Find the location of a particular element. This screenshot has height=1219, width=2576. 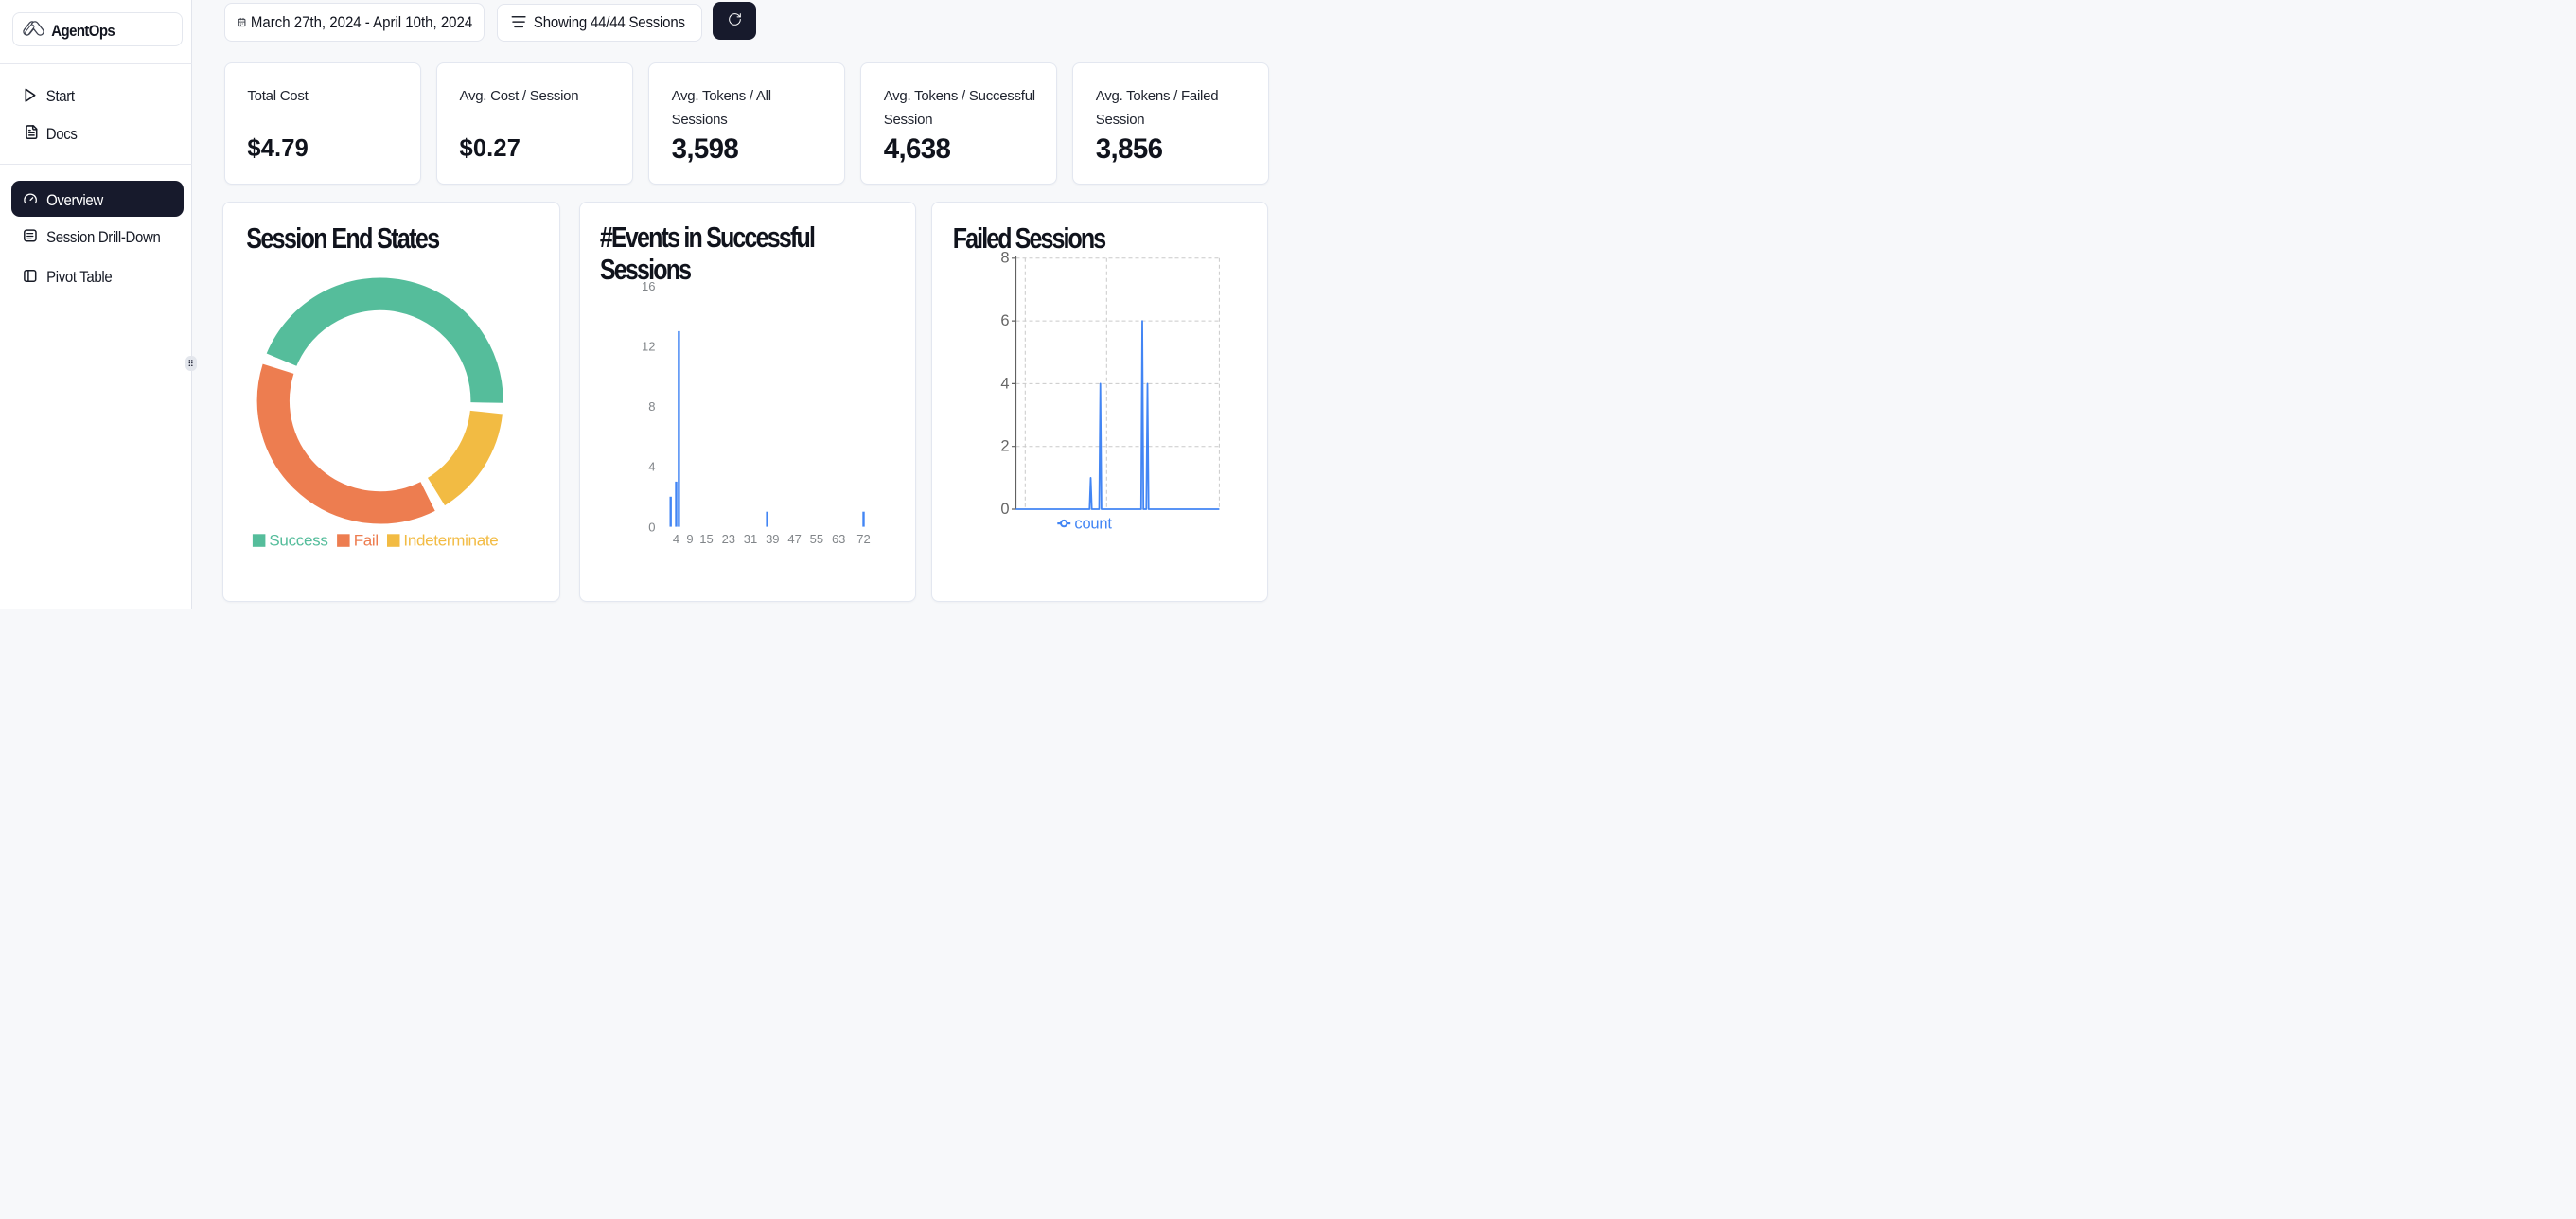

svg-text: 2 is located at coordinates (1005, 445).